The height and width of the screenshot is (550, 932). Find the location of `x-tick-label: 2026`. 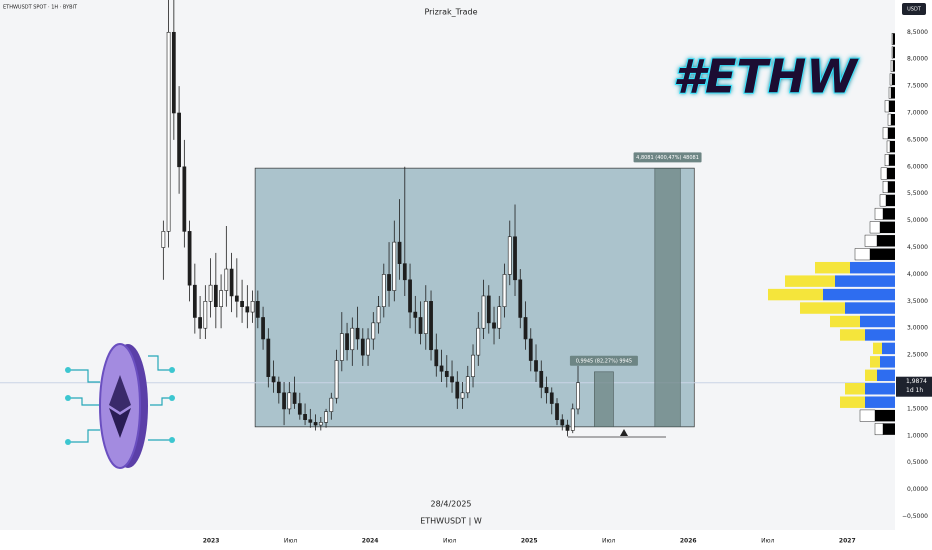

x-tick-label: 2026 is located at coordinates (688, 541).